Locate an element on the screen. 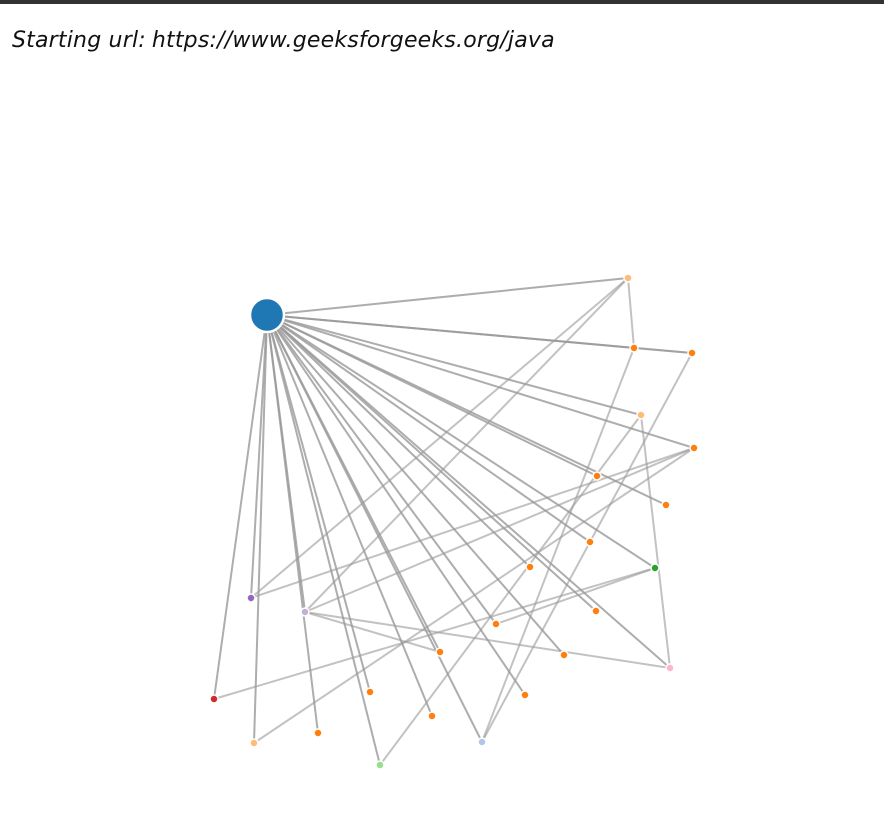 Image resolution: width=884 pixels, height=823 pixels. starting-url-value: https://www.geeksforgeeks.org/java is located at coordinates (353, 40).